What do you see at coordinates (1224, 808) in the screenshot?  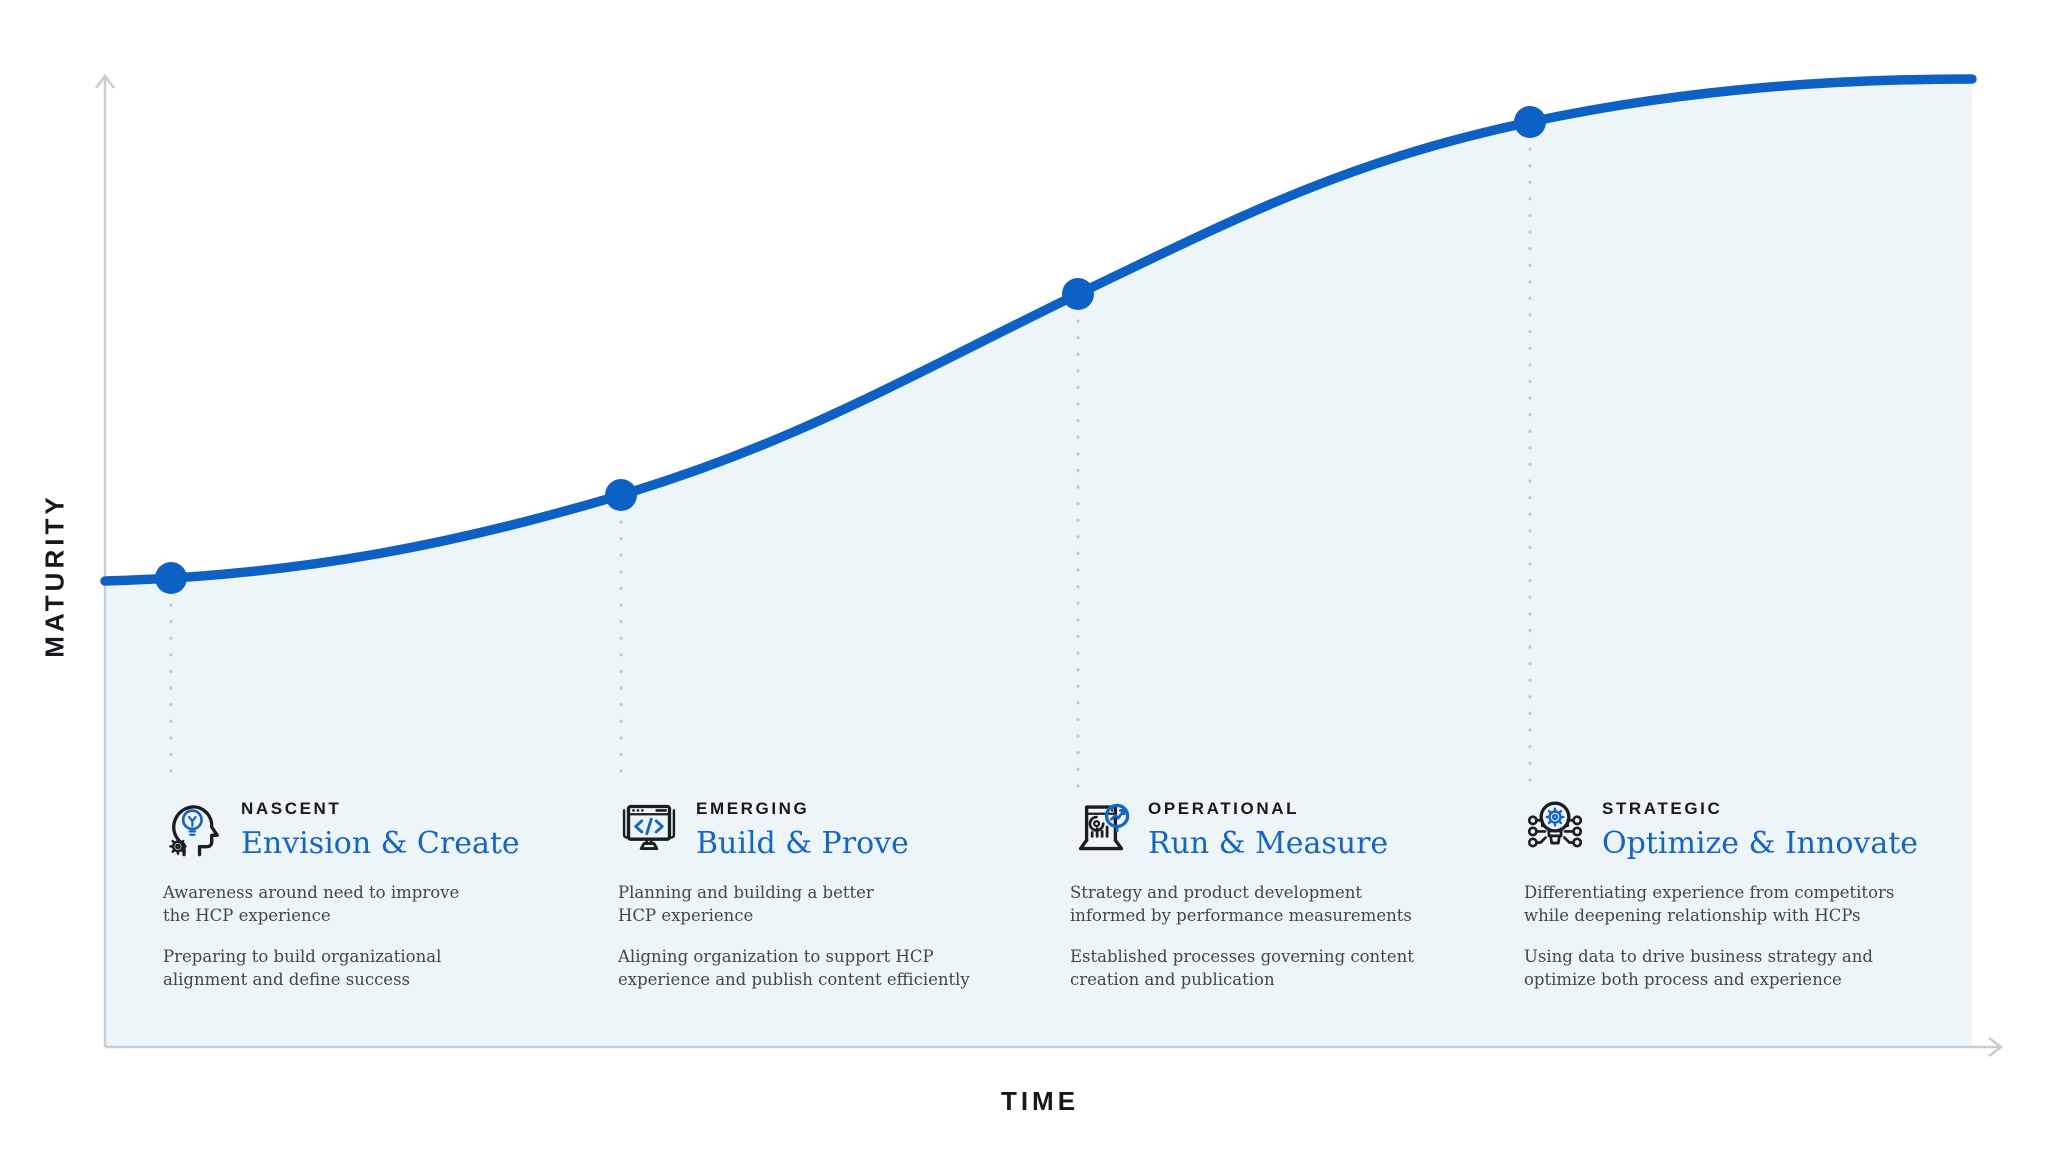 I see `stage-label: OPERATIONAL` at bounding box center [1224, 808].